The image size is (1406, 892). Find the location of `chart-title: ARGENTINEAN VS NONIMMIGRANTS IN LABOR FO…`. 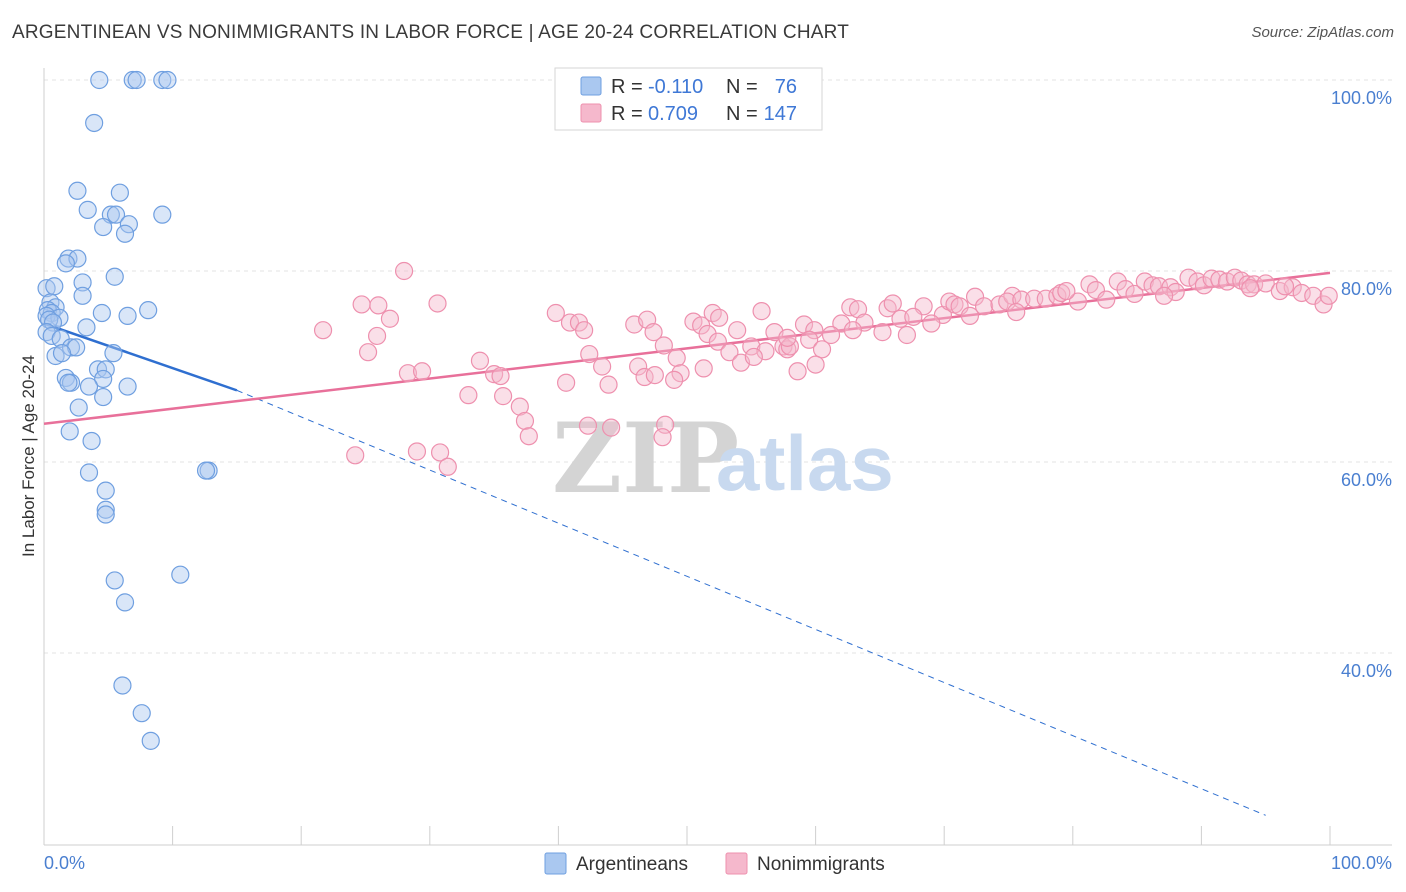

chart-title: ARGENTINEAN VS NONIMMIGRANTS IN LABOR FO… is located at coordinates (431, 32).